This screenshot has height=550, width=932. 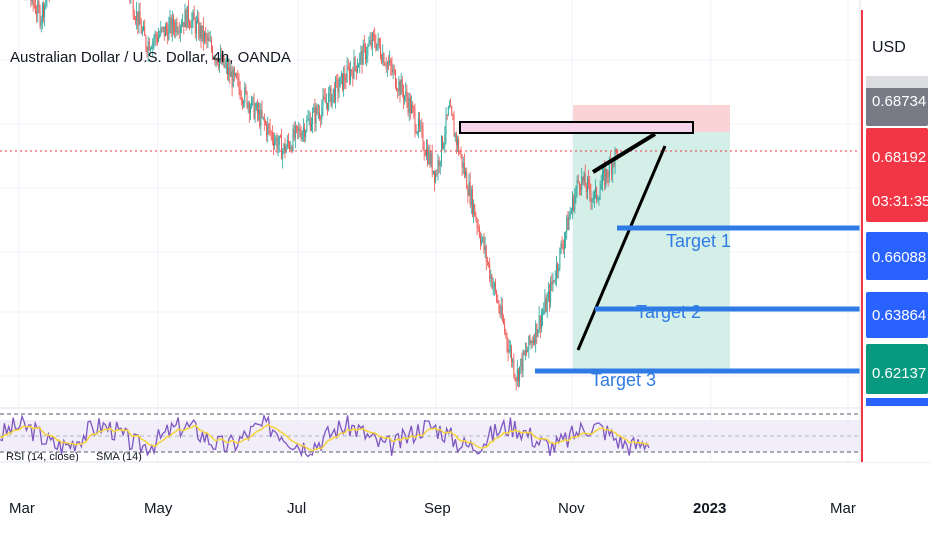 I want to click on rsi-pane: RSI (14, close) SMA (14), so click(x=430, y=438).